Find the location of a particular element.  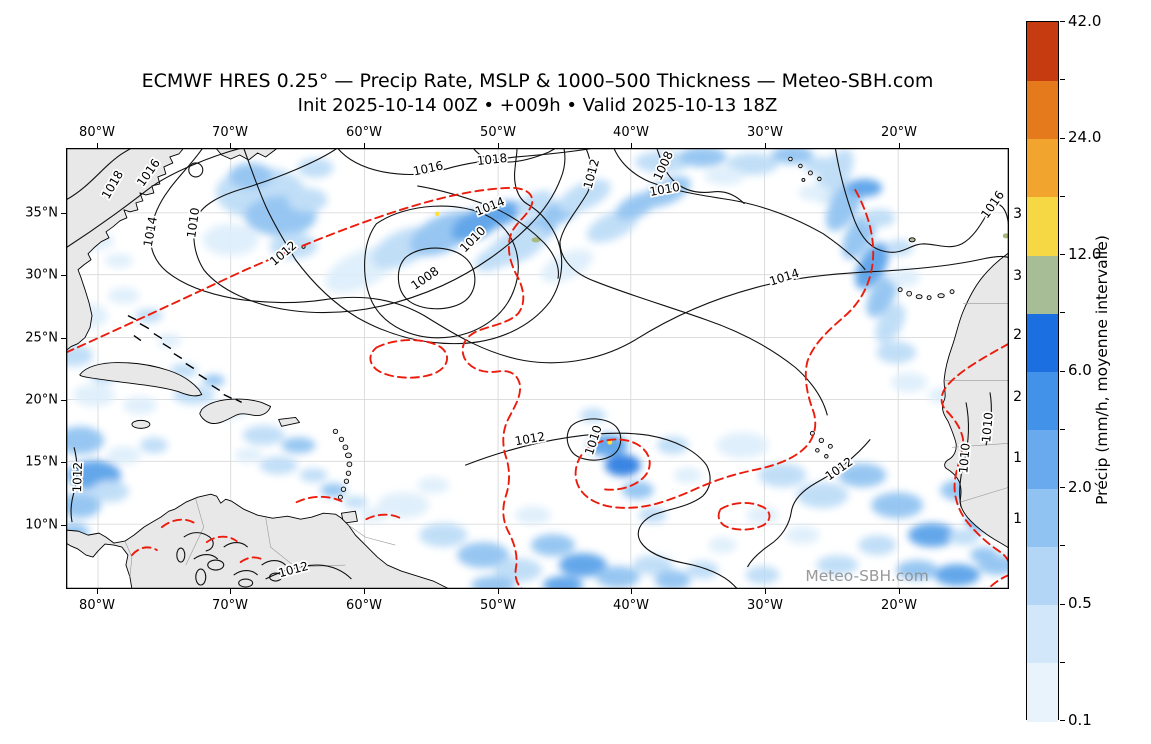

colorbar-tick-label: 2.0 is located at coordinates (1080, 487).